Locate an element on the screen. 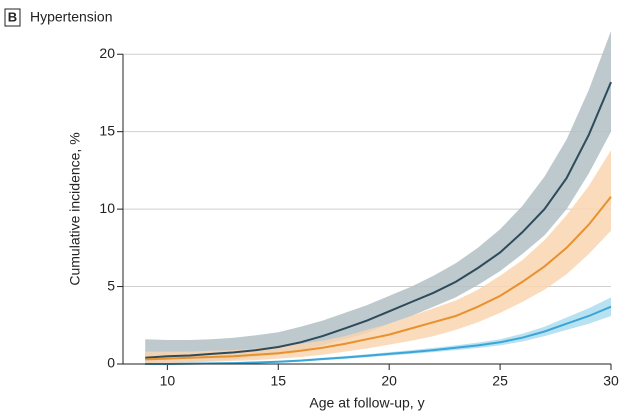 This screenshot has width=622, height=411. x-tick-label: 30 is located at coordinates (611, 381).